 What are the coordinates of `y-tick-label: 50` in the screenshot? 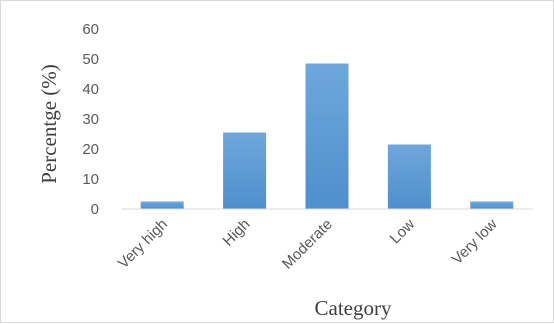 It's located at (90, 59).